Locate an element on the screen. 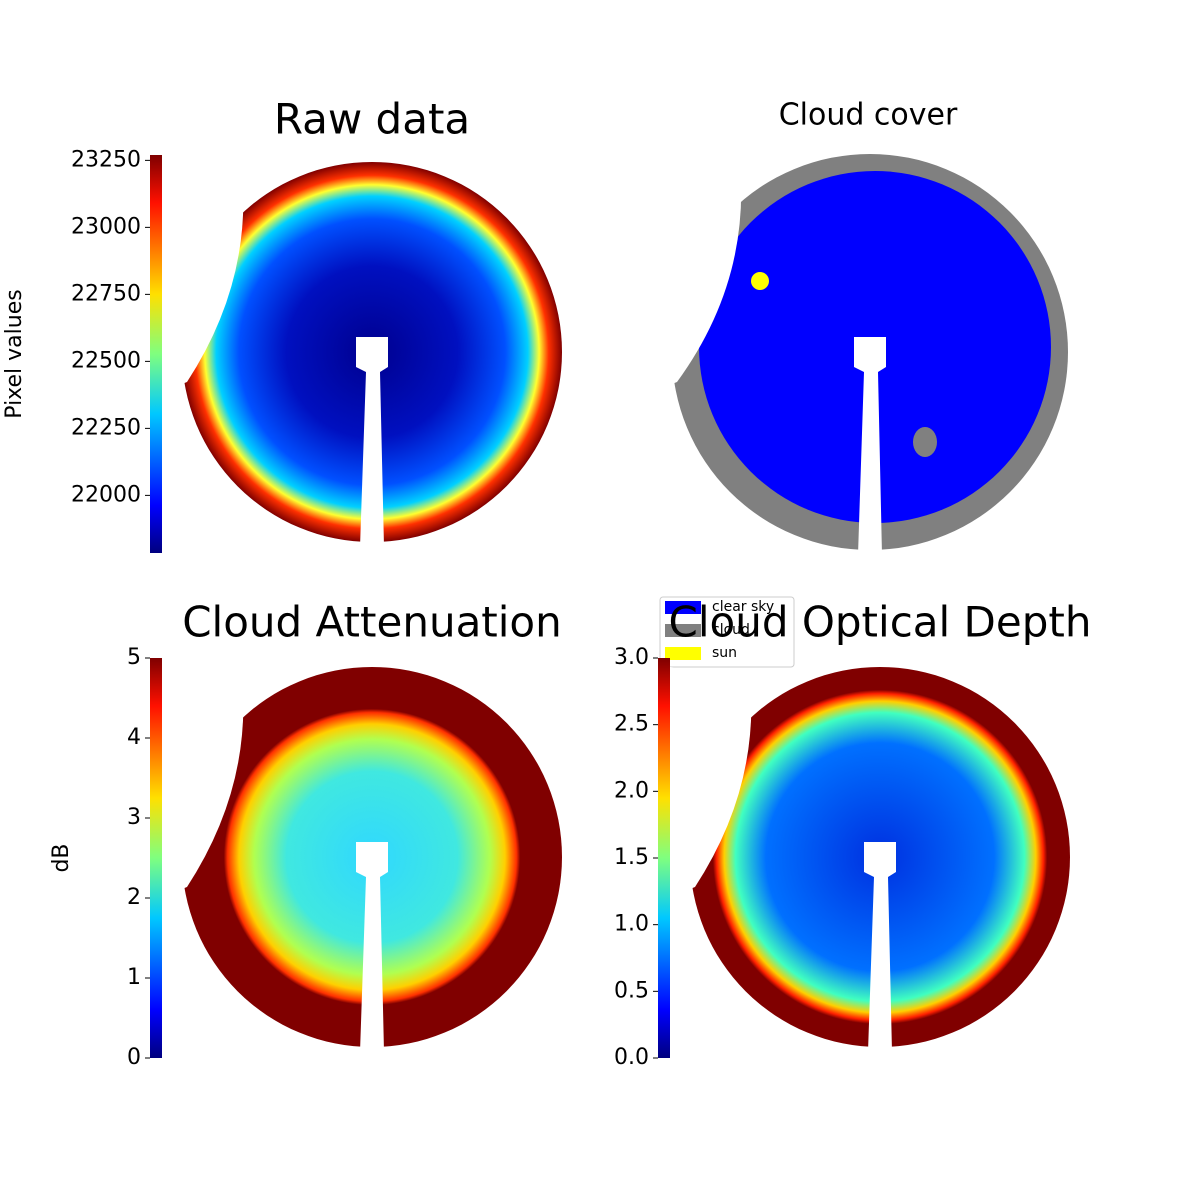 This screenshot has height=1204, width=1200. cloud-patch is located at coordinates (925, 442).